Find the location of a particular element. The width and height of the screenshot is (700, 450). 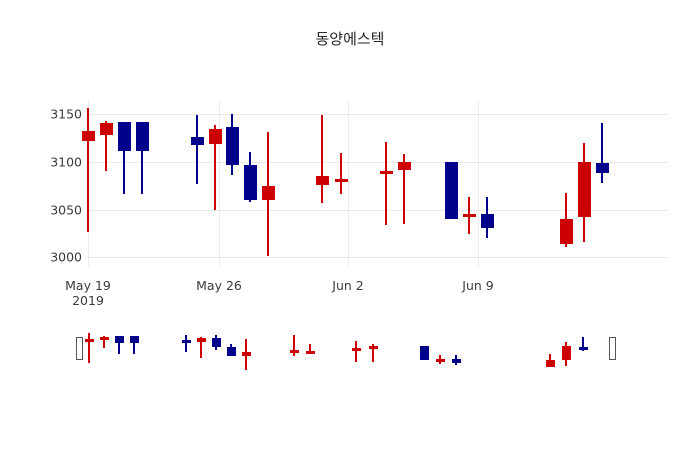

x-tick-label: Jun 9 is located at coordinates (478, 285).